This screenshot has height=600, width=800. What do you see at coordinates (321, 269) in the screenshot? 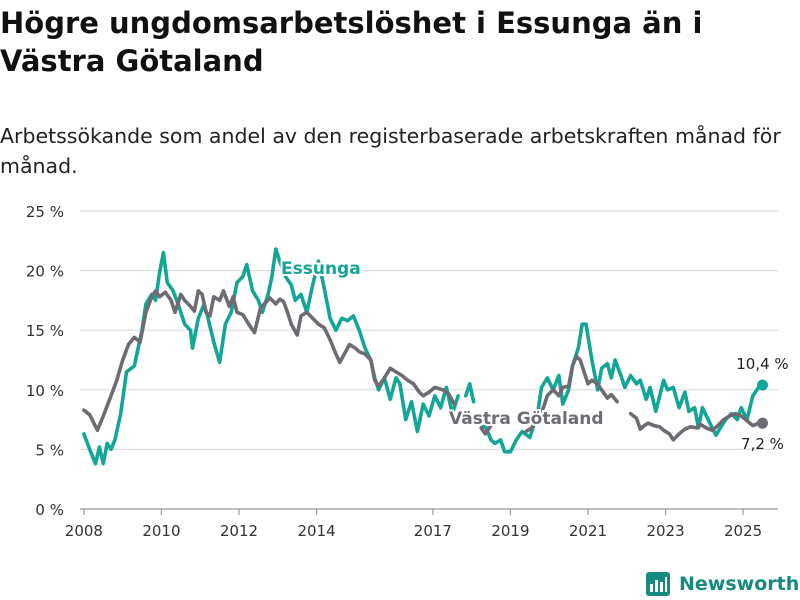
I see `series-label-essunga: Essunga` at bounding box center [321, 269].